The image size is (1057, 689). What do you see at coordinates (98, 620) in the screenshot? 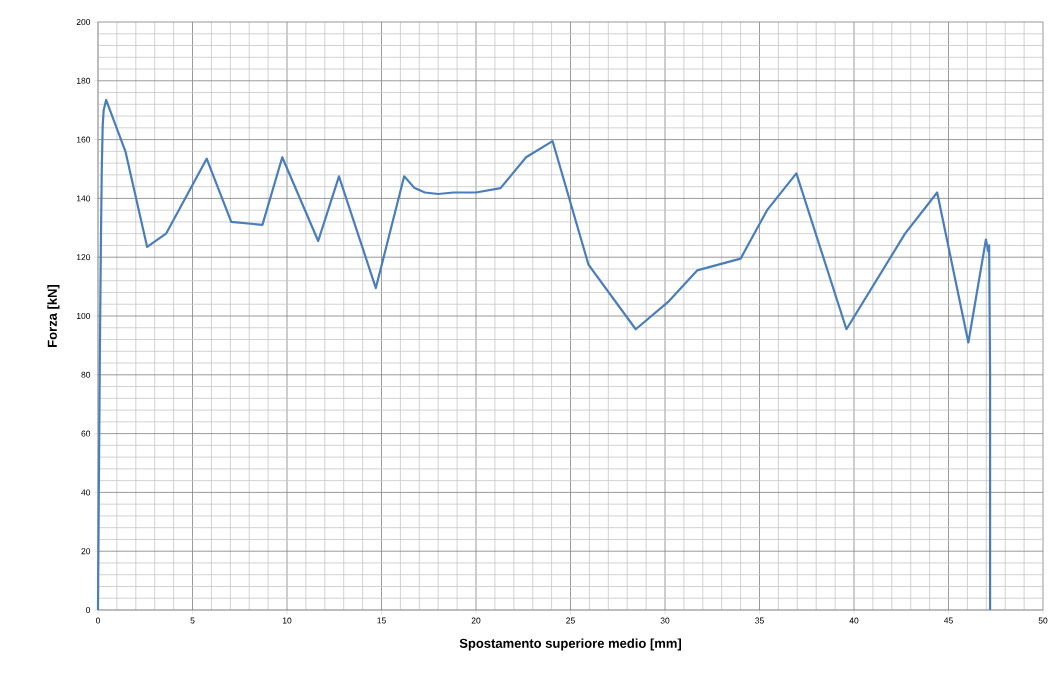
I see `x-tick-label: 0` at bounding box center [98, 620].